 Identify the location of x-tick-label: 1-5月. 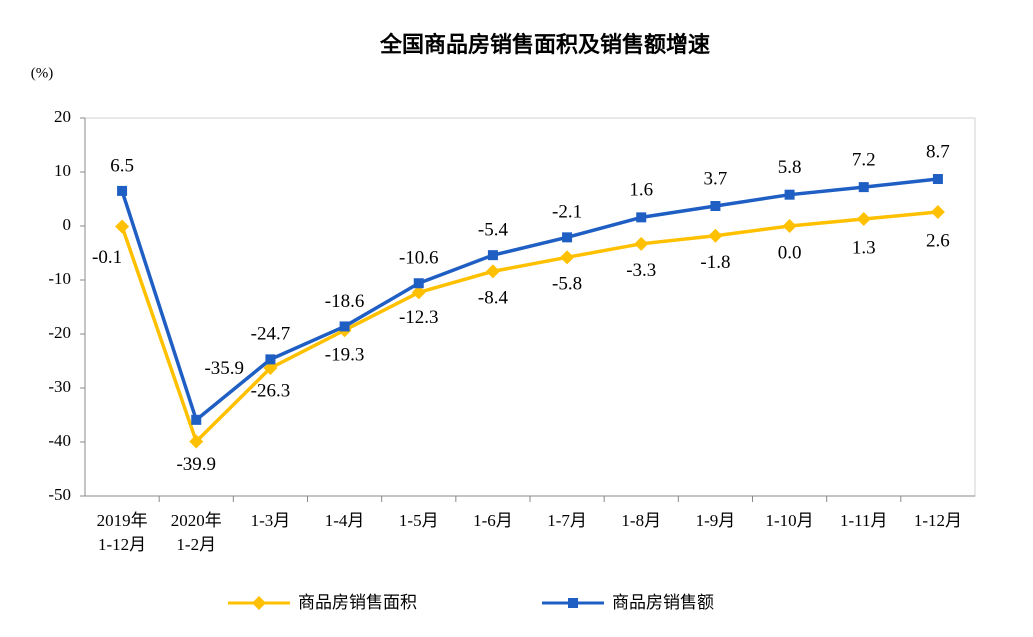
(419, 520).